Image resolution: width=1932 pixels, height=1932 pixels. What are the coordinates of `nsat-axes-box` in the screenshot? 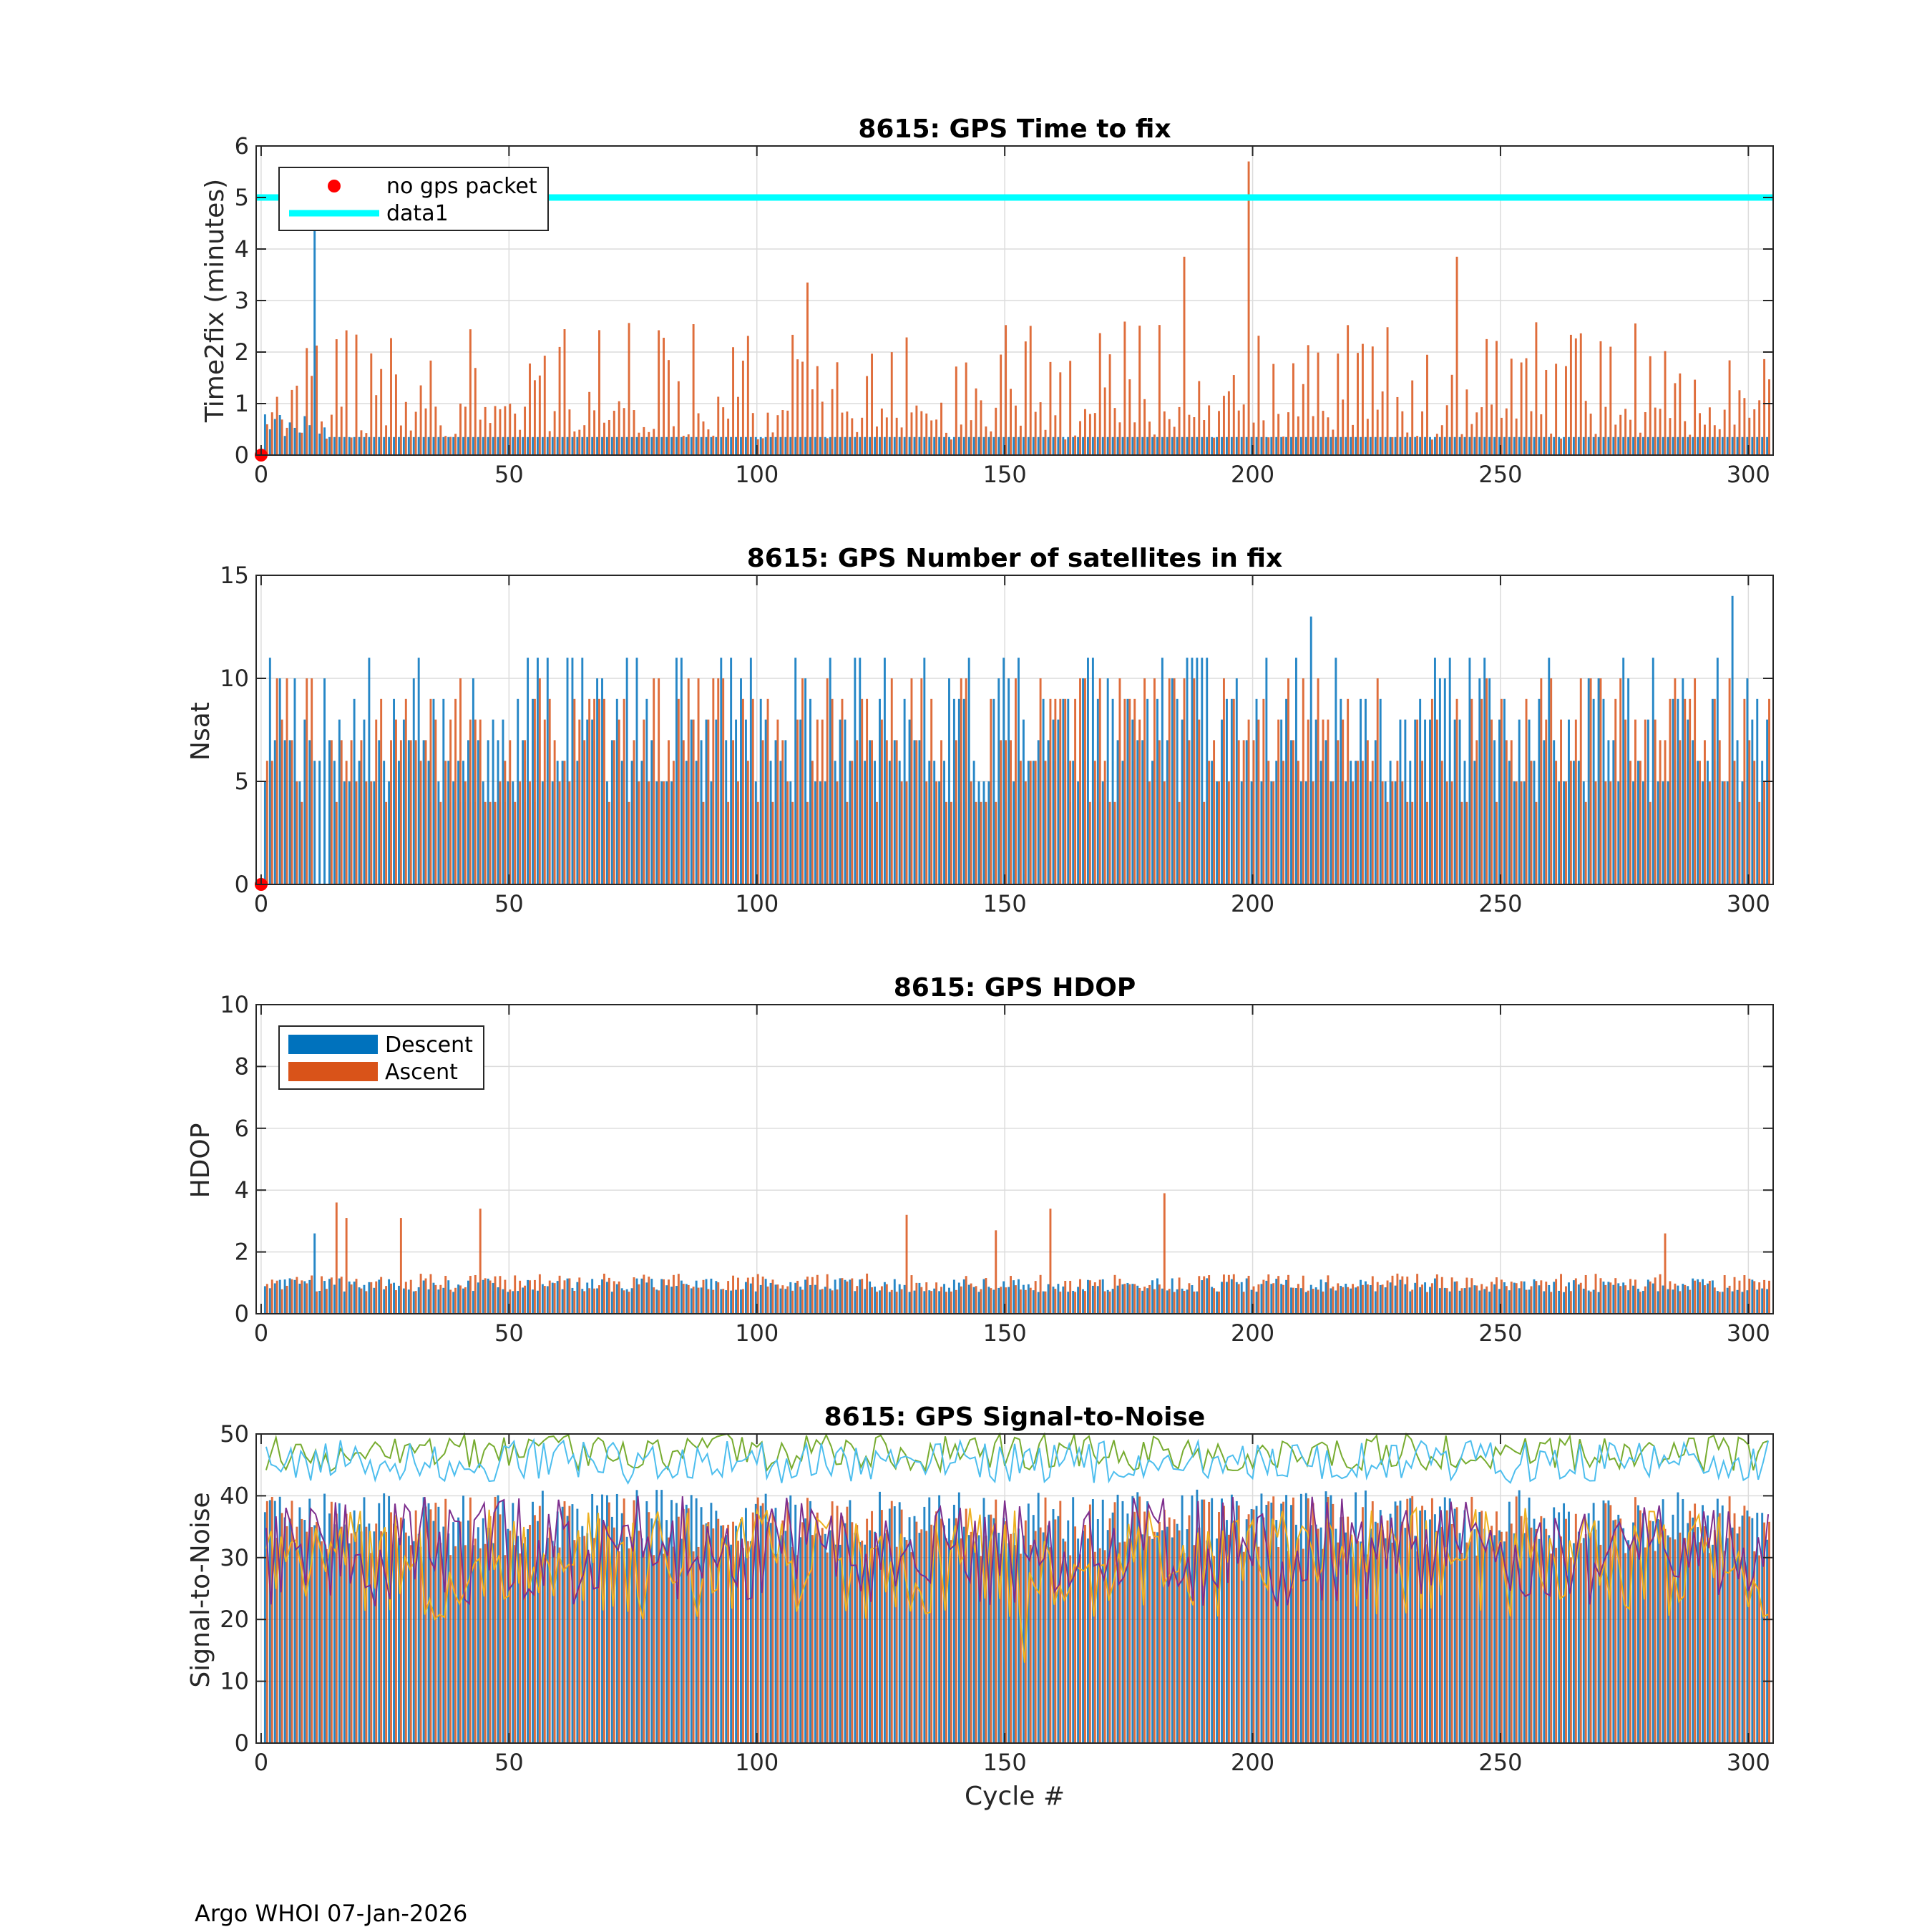 It's located at (1014, 730).